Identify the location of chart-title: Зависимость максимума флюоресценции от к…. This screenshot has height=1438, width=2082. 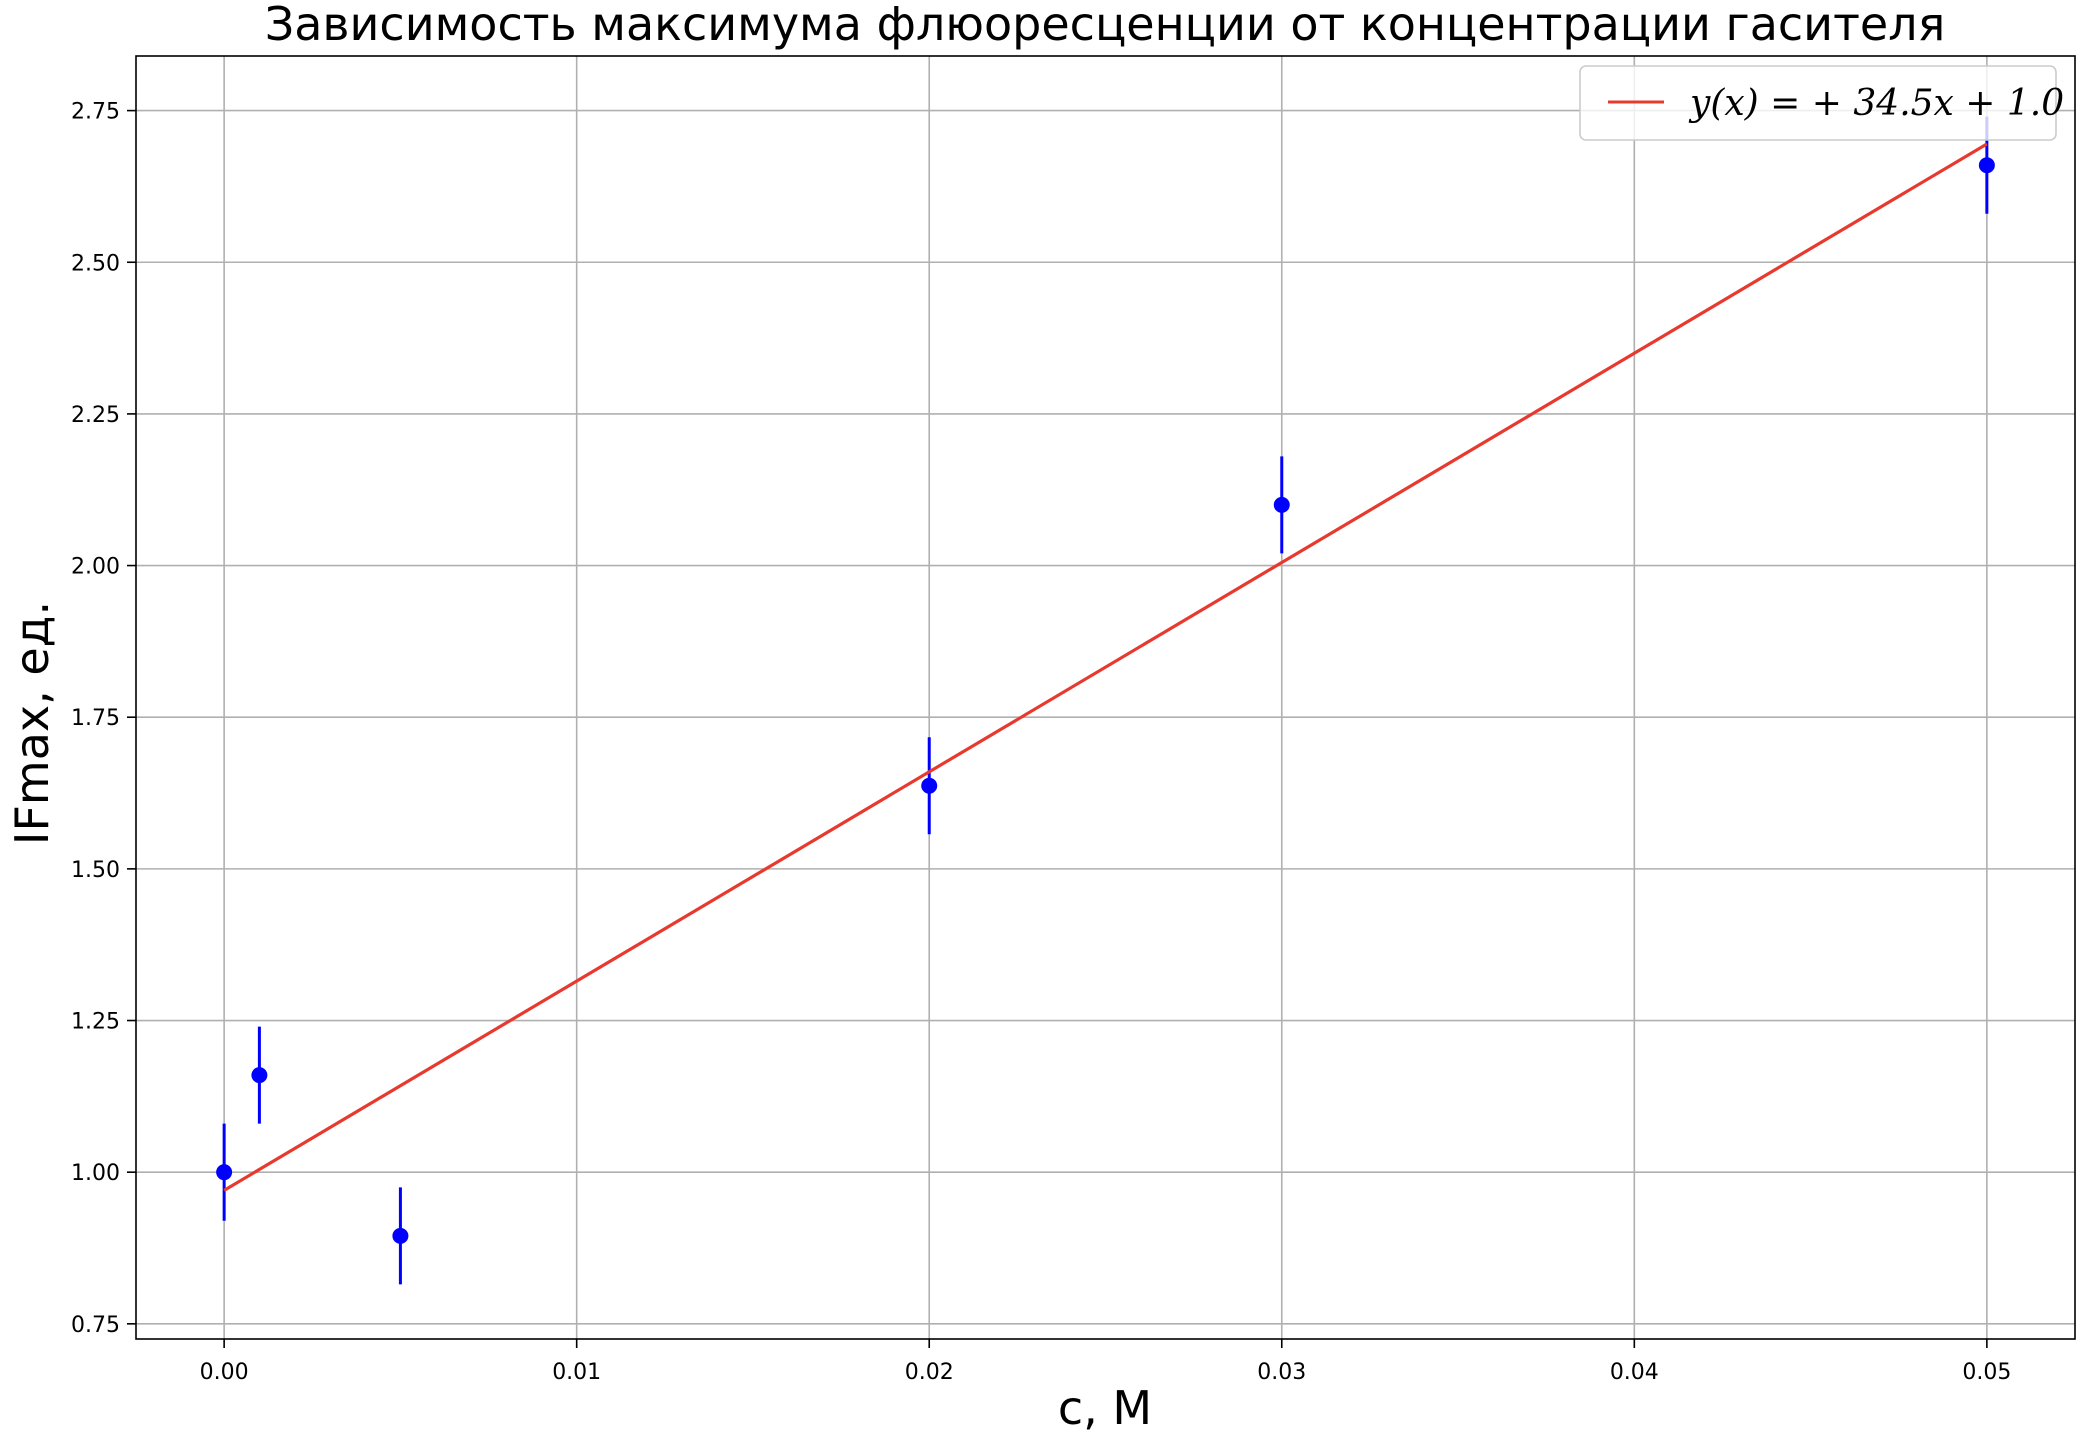
(1105, 25).